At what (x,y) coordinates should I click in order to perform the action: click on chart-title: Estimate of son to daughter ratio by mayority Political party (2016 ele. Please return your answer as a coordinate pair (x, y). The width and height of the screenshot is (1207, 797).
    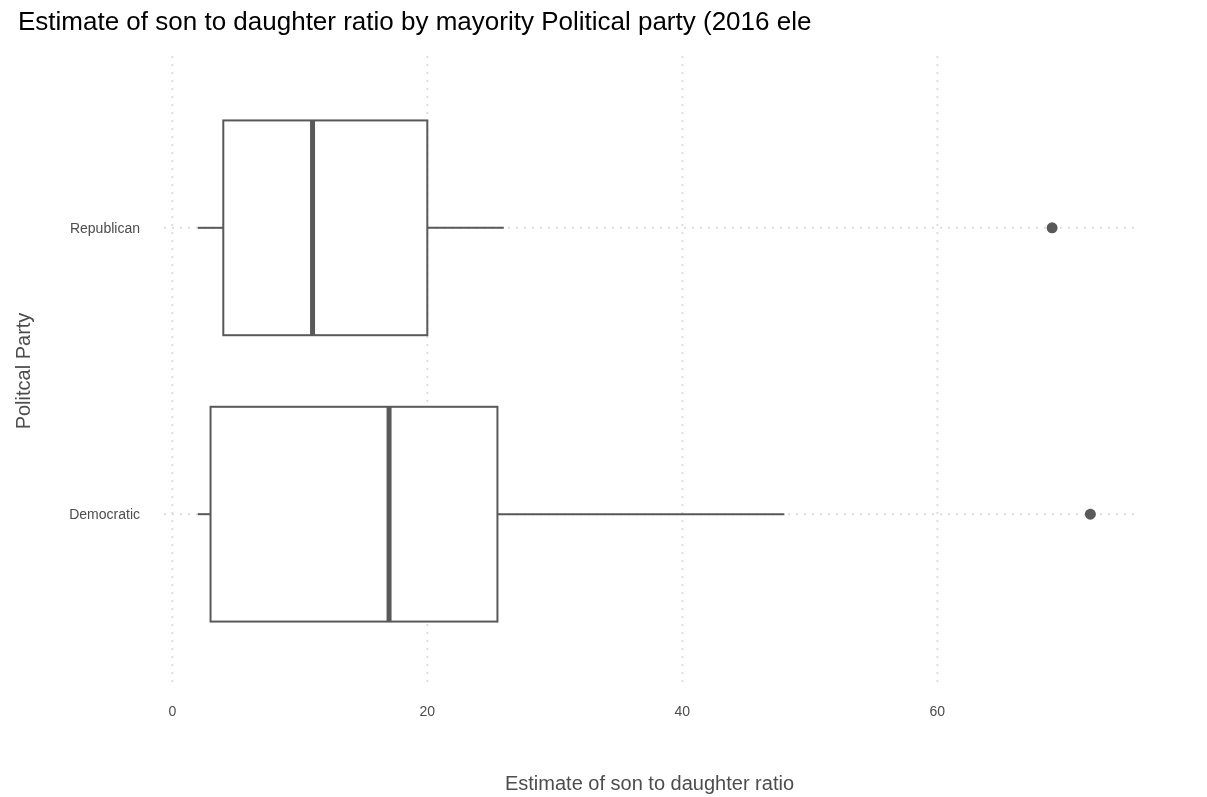
    Looking at the image, I should click on (415, 21).